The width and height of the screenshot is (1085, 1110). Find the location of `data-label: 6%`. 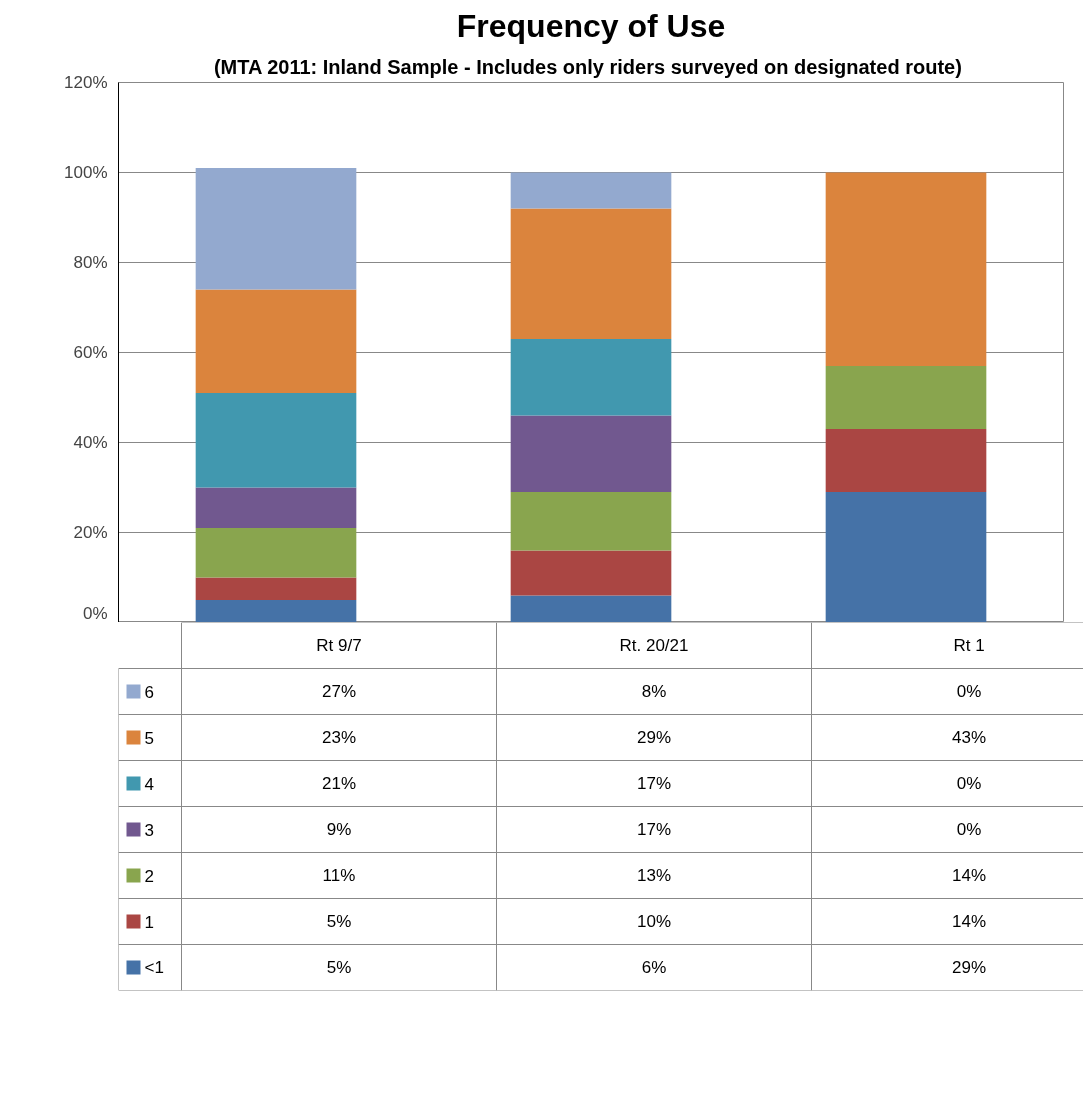

data-label: 6% is located at coordinates (654, 967).